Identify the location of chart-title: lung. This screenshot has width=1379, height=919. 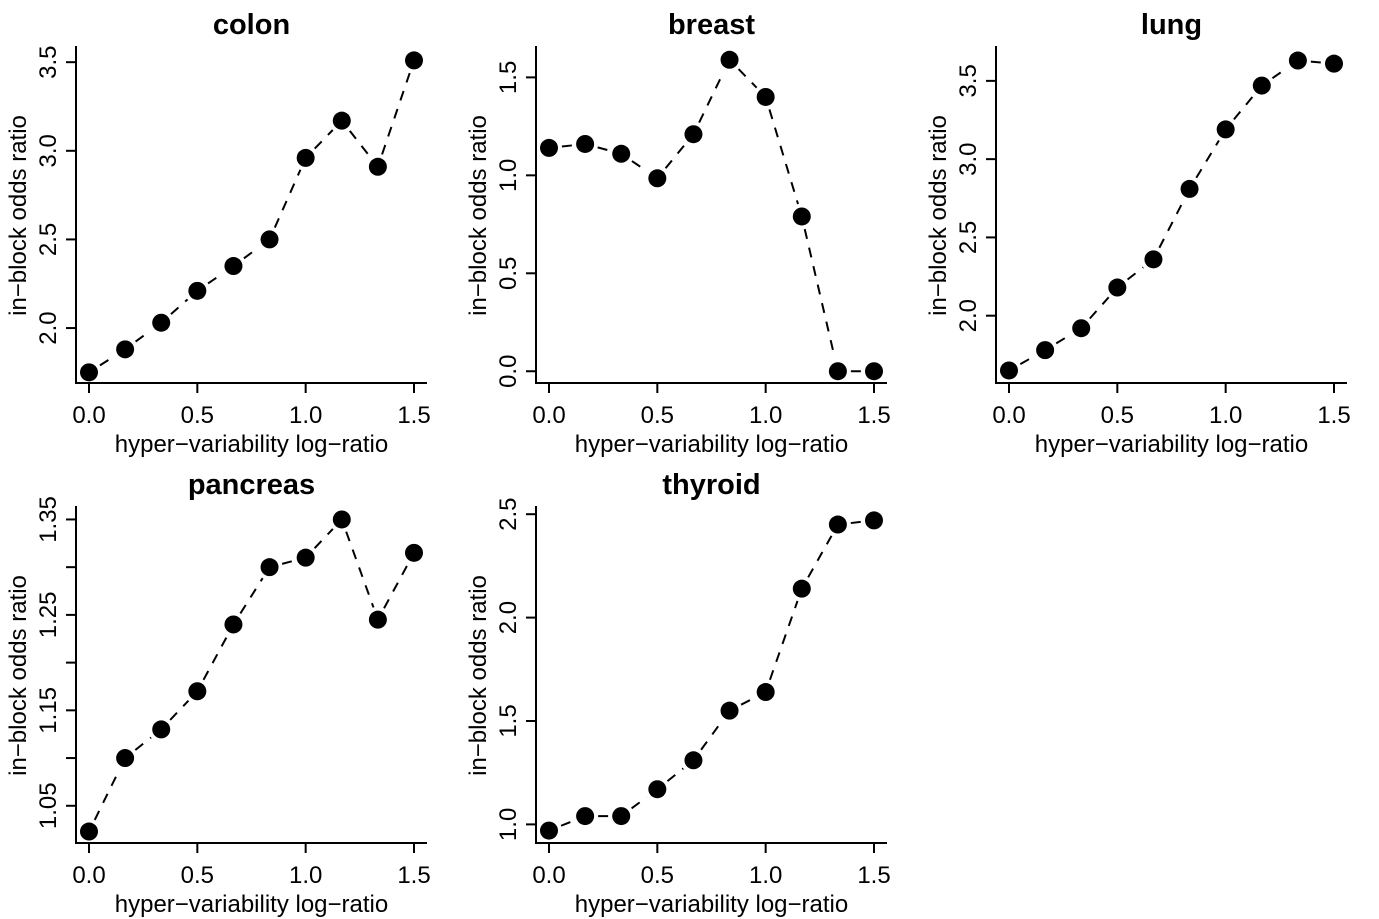
(1171, 25).